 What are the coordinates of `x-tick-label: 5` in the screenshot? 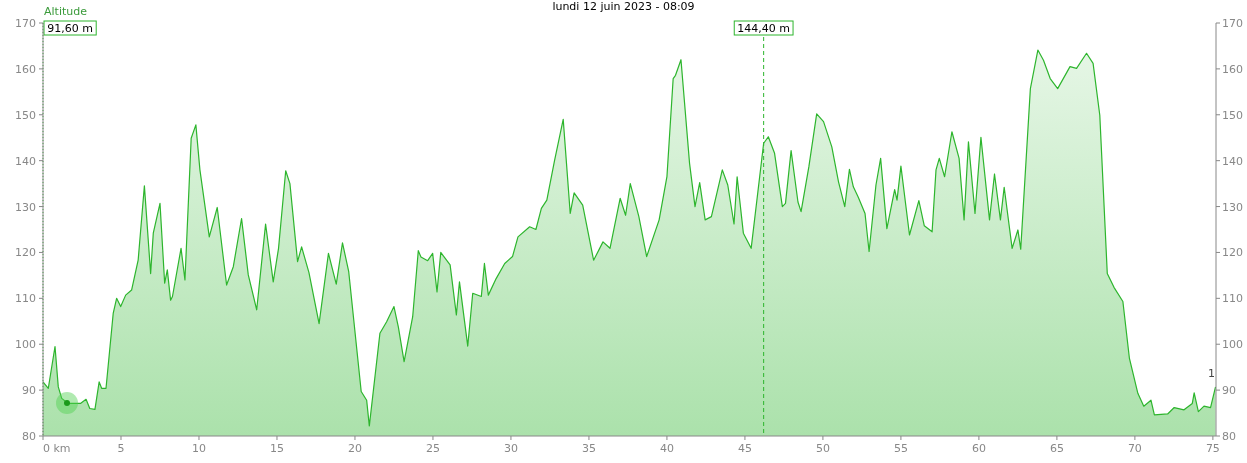 It's located at (121, 448).